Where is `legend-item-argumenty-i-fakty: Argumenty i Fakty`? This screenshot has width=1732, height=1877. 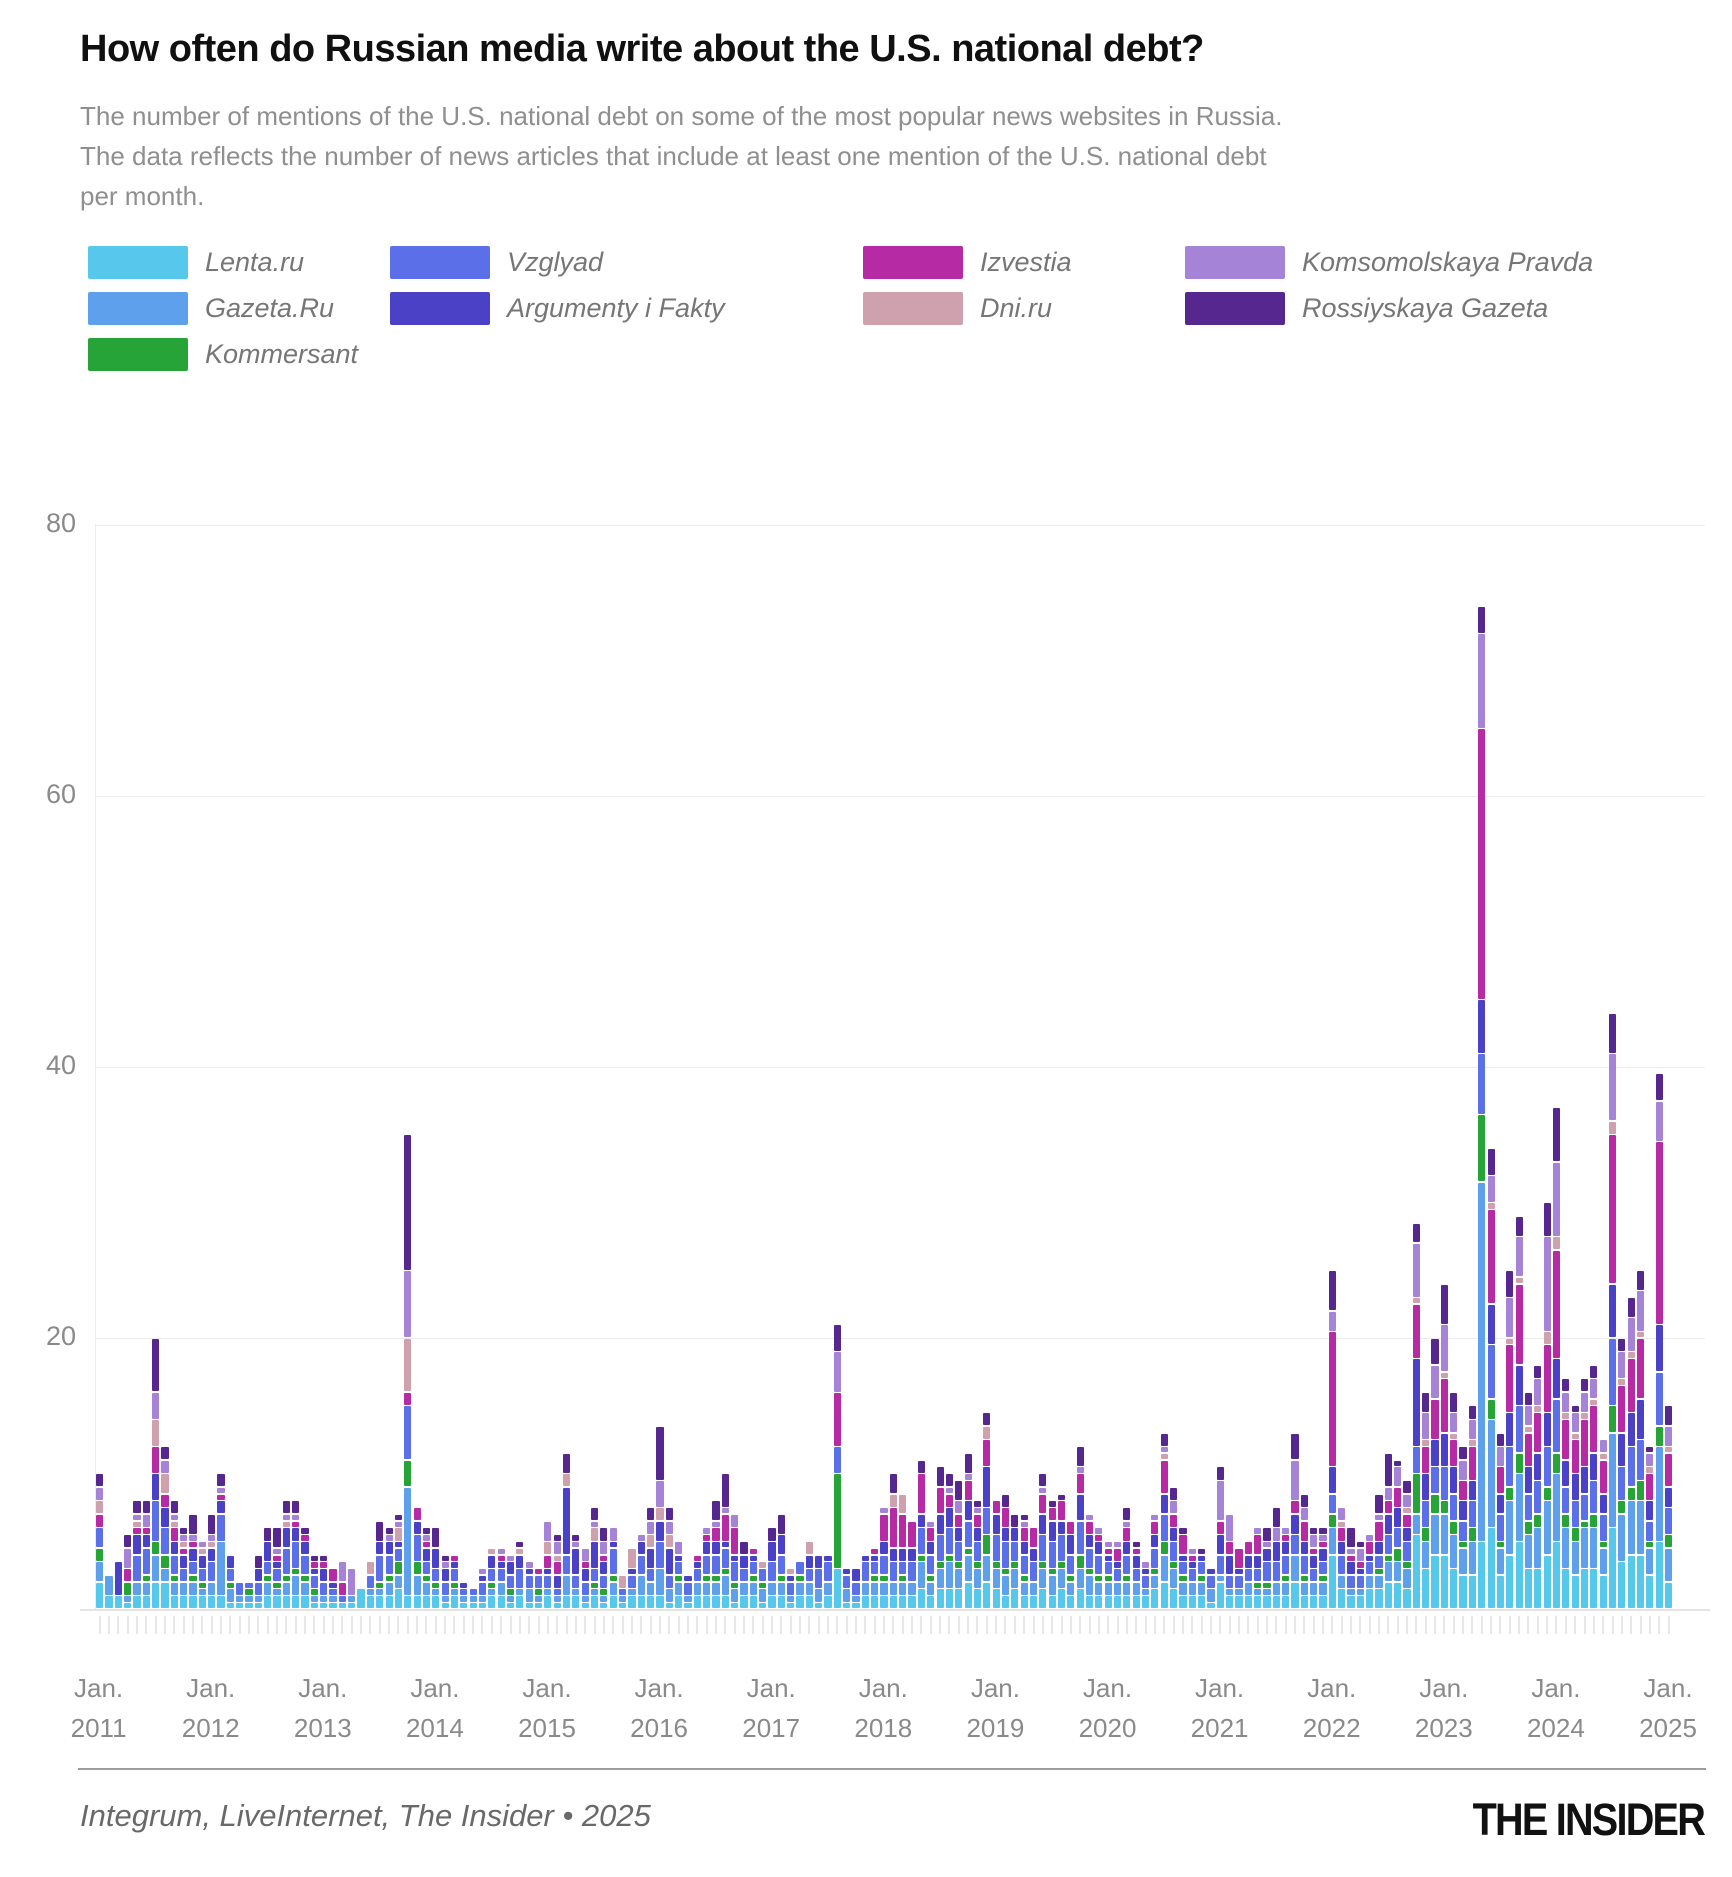 legend-item-argumenty-i-fakty: Argumenty i Fakty is located at coordinates (557, 308).